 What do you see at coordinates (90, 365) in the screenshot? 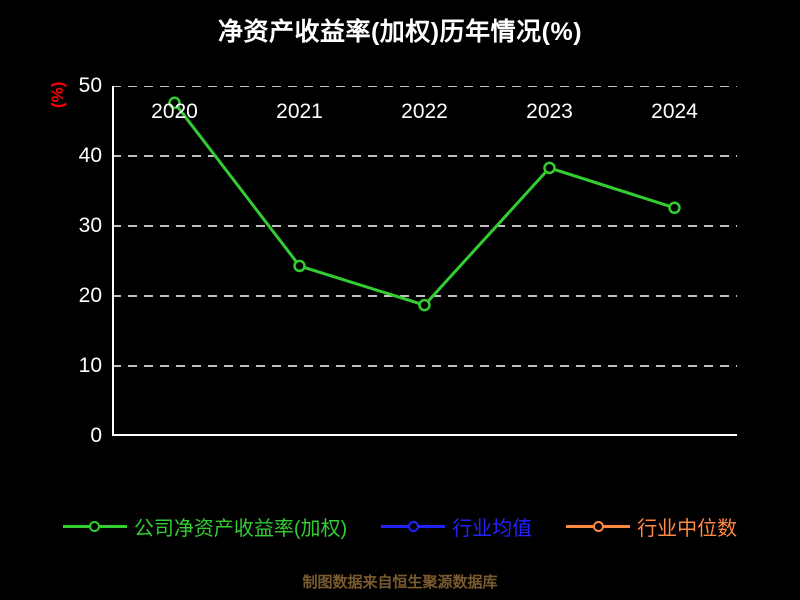
I see `y-tick-label: 10` at bounding box center [90, 365].